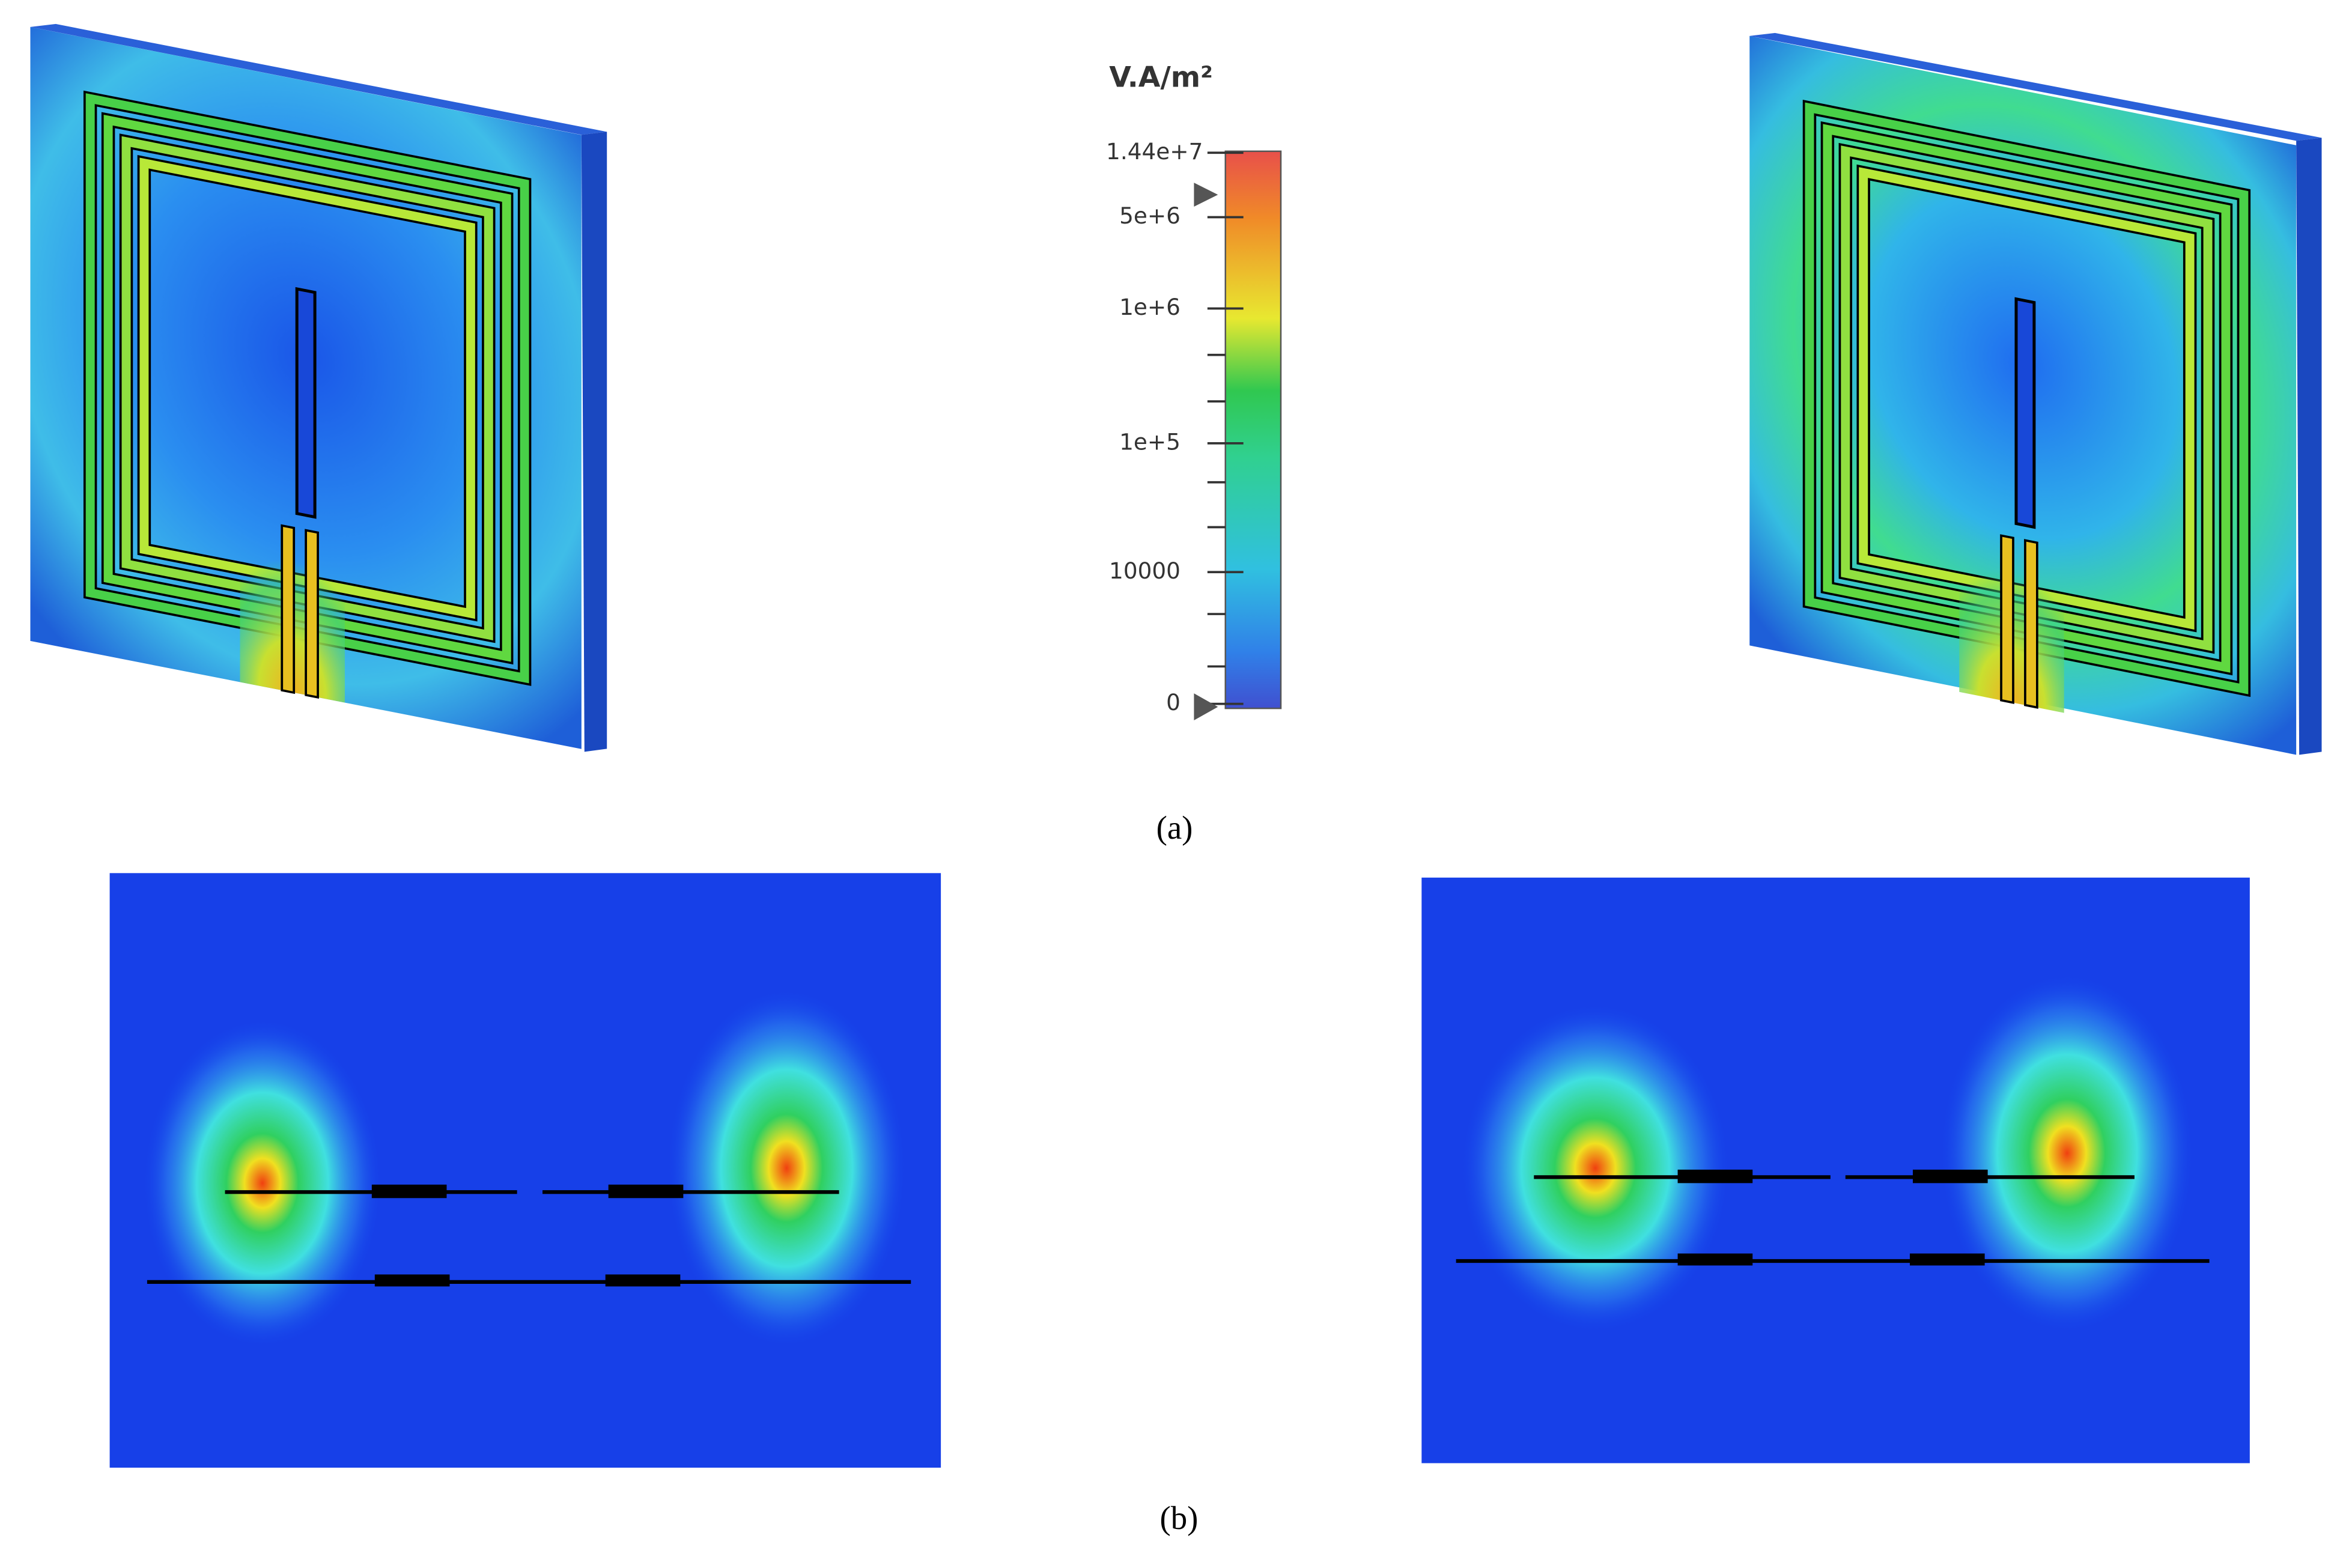 The height and width of the screenshot is (1568, 2349). Describe the element at coordinates (1154, 151) in the screenshot. I see `colorbar-tick-label: 1.44e+7` at that location.